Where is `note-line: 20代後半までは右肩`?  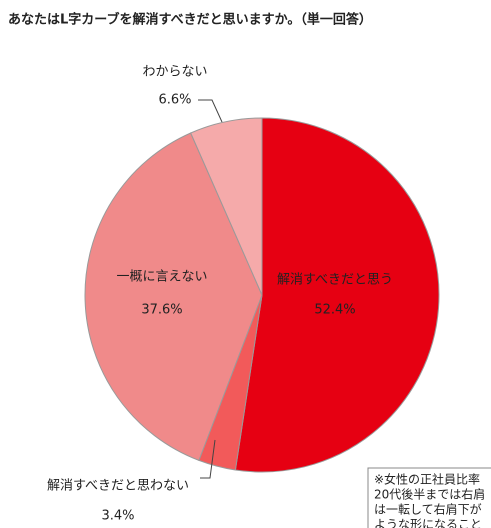 note-line: 20代後半までは右肩 is located at coordinates (429, 494).